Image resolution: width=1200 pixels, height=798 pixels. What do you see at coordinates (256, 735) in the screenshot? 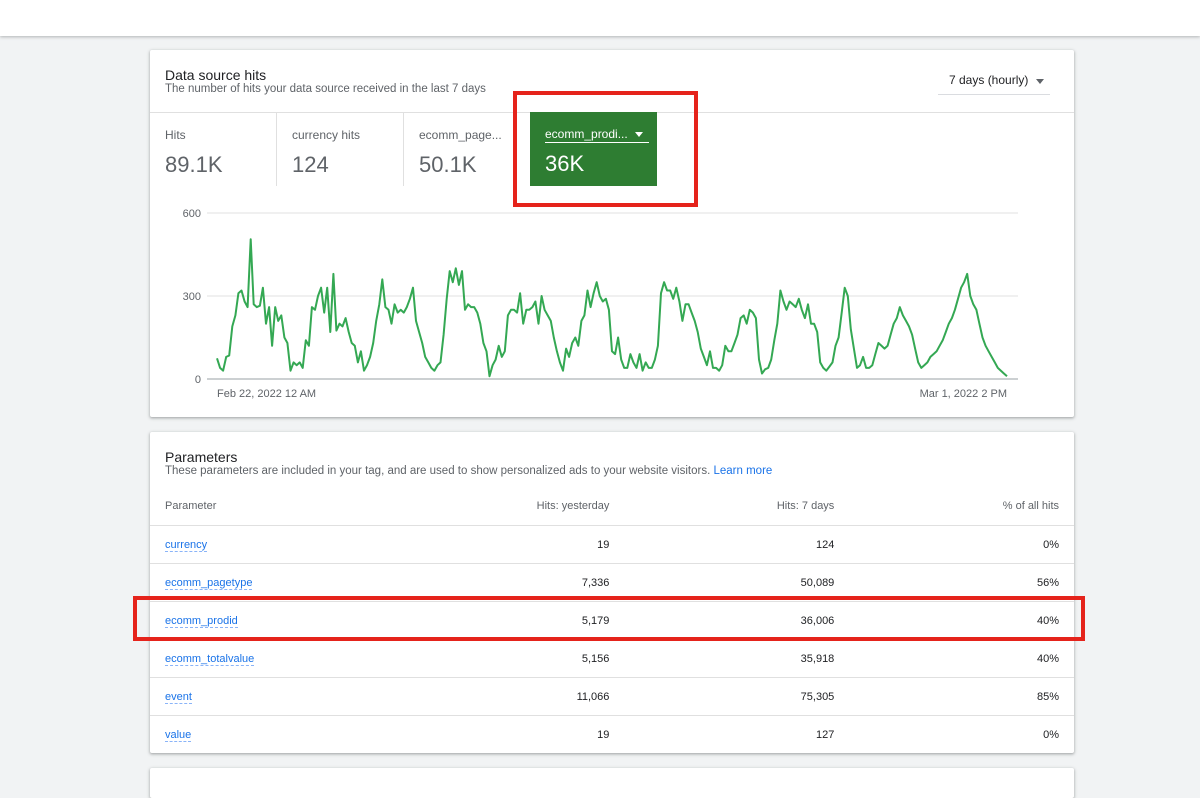
I see `parameter-cell: value` at bounding box center [256, 735].